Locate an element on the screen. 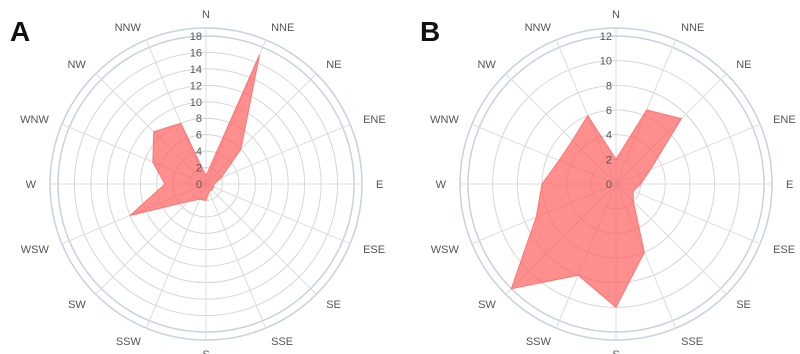 This screenshot has height=354, width=800. tick-label: 16 is located at coordinates (196, 53).